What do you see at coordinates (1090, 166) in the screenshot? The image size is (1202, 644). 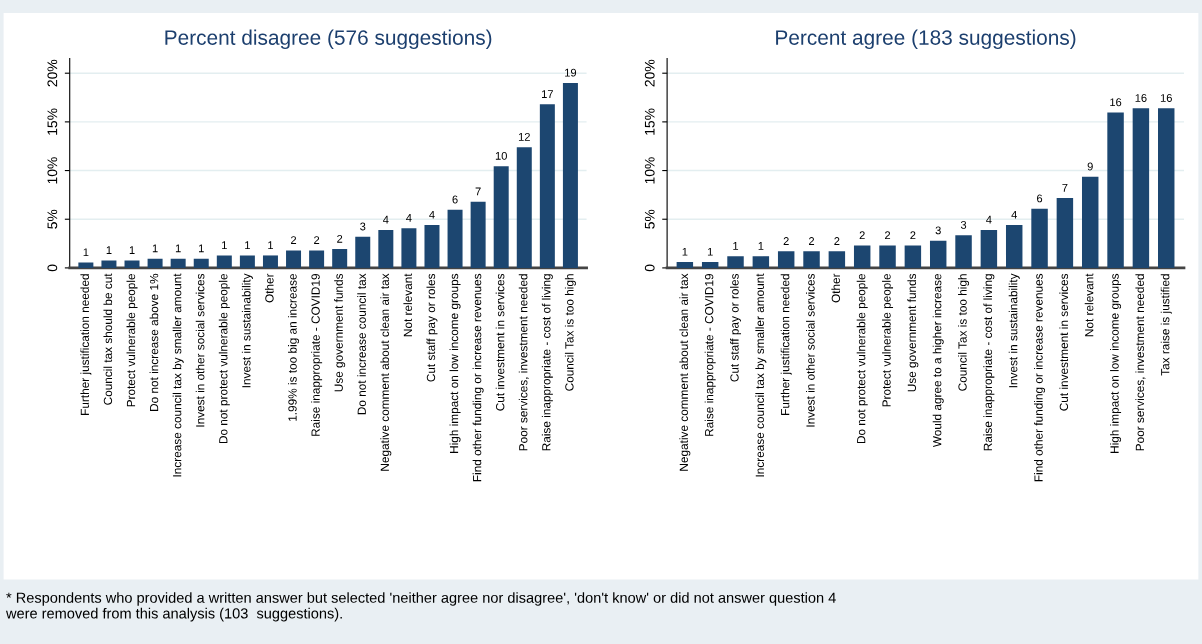 I see `data-label: 9` at bounding box center [1090, 166].